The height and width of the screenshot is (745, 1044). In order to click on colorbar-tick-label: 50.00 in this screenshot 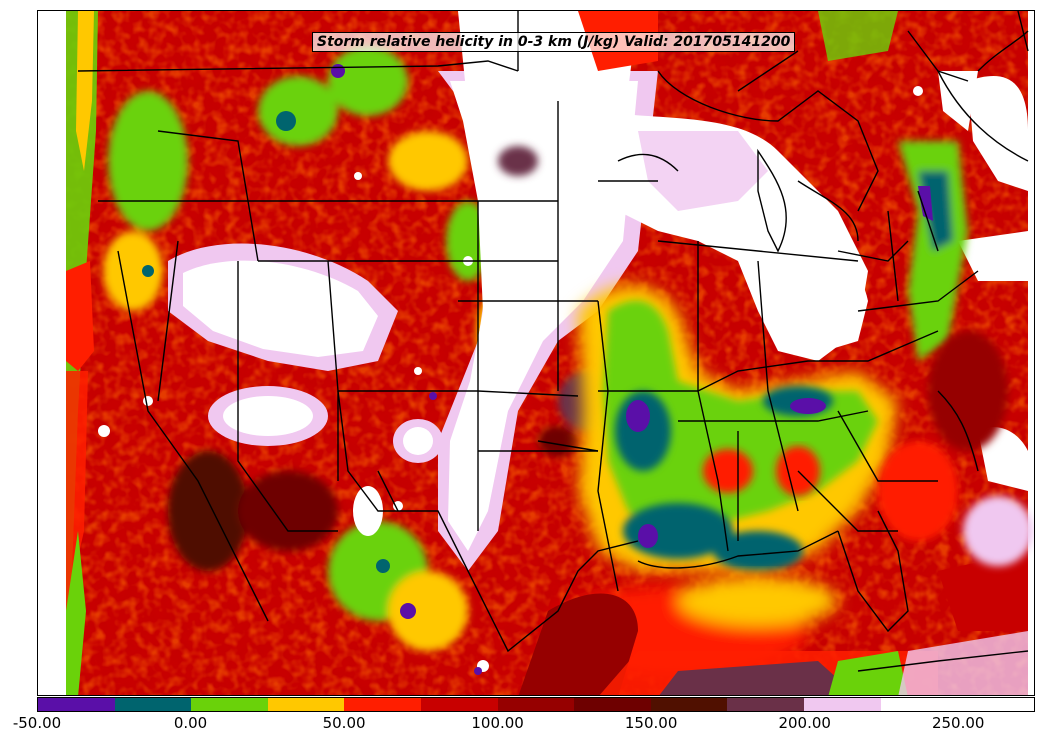, I will do `click(344, 723)`.